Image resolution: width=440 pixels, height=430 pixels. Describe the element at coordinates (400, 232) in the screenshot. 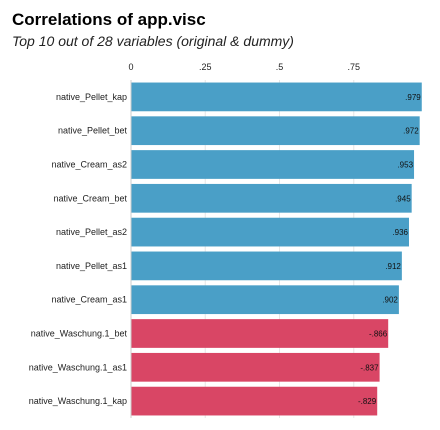

I see `data-label: .936` at that location.